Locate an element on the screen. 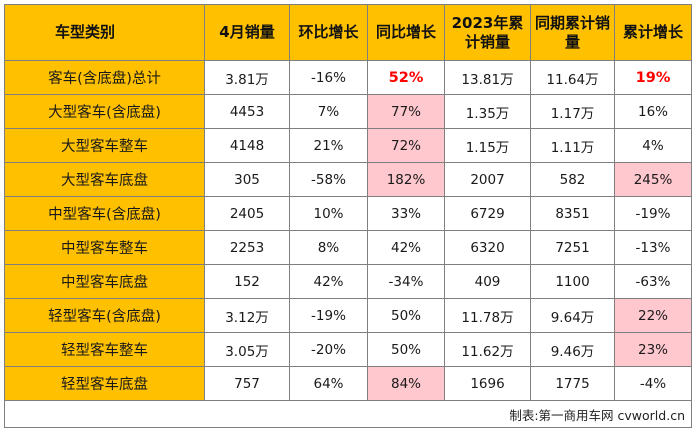 This screenshot has width=696, height=441. yoy-growth-cell: 33% is located at coordinates (406, 213).